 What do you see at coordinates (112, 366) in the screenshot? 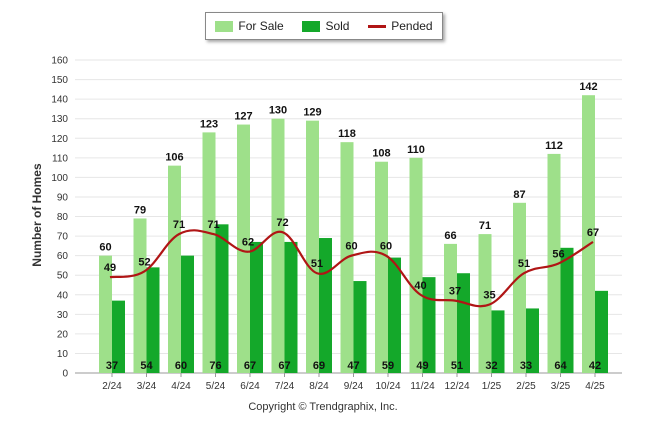
I see `data-label-sold: 37` at bounding box center [112, 366].